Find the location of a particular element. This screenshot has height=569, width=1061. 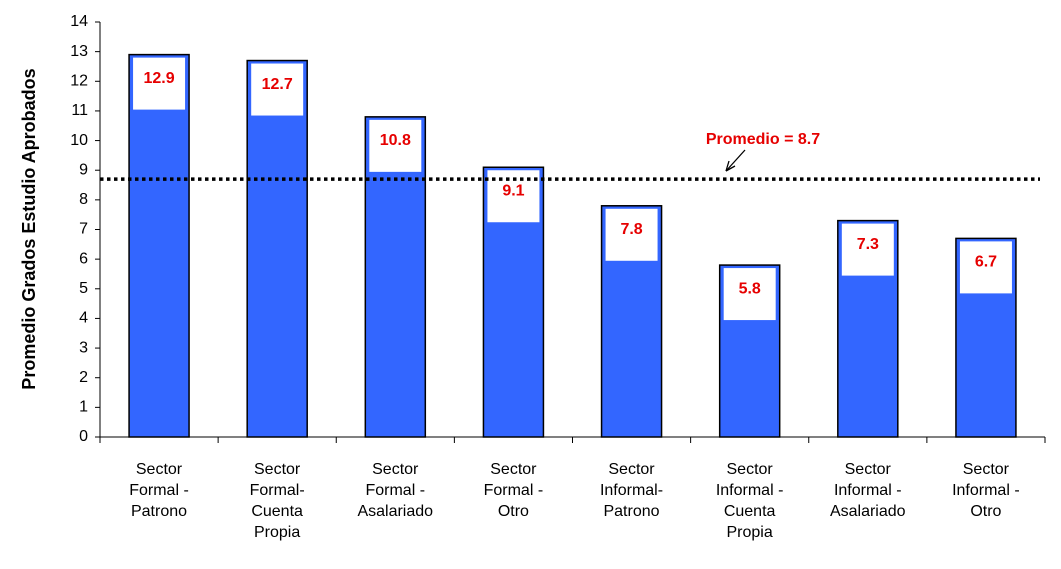

y-tick-label: 3 is located at coordinates (83, 347).